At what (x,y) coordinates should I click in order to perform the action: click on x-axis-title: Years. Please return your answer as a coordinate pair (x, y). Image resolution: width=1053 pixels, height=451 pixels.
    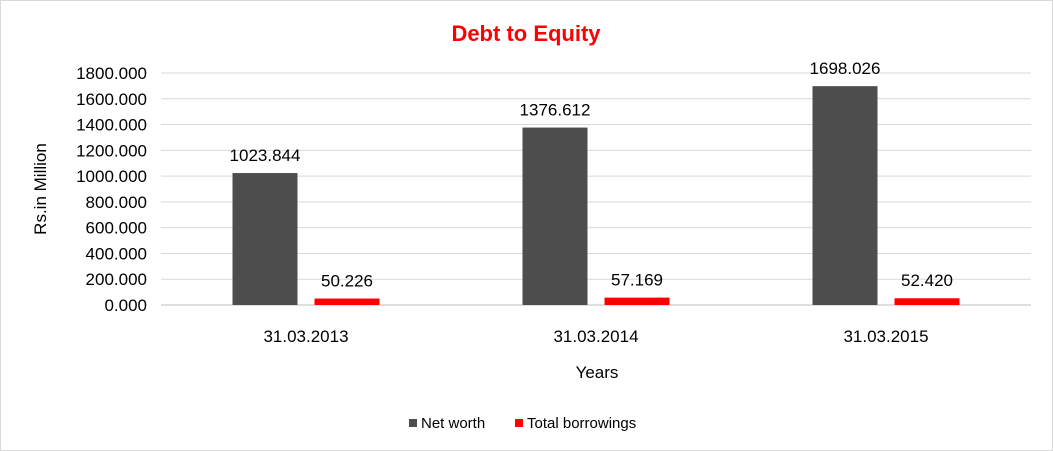
    Looking at the image, I should click on (597, 372).